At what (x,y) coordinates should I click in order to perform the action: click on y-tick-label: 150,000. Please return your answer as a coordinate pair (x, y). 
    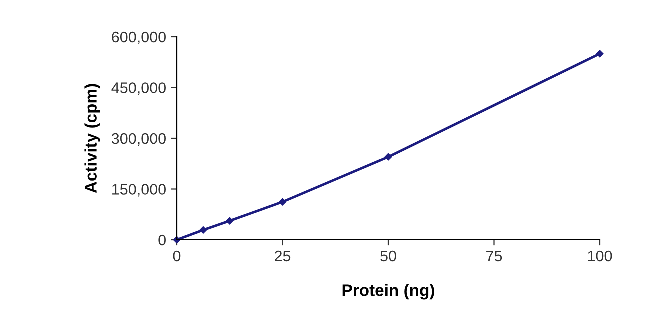
    Looking at the image, I should click on (139, 190).